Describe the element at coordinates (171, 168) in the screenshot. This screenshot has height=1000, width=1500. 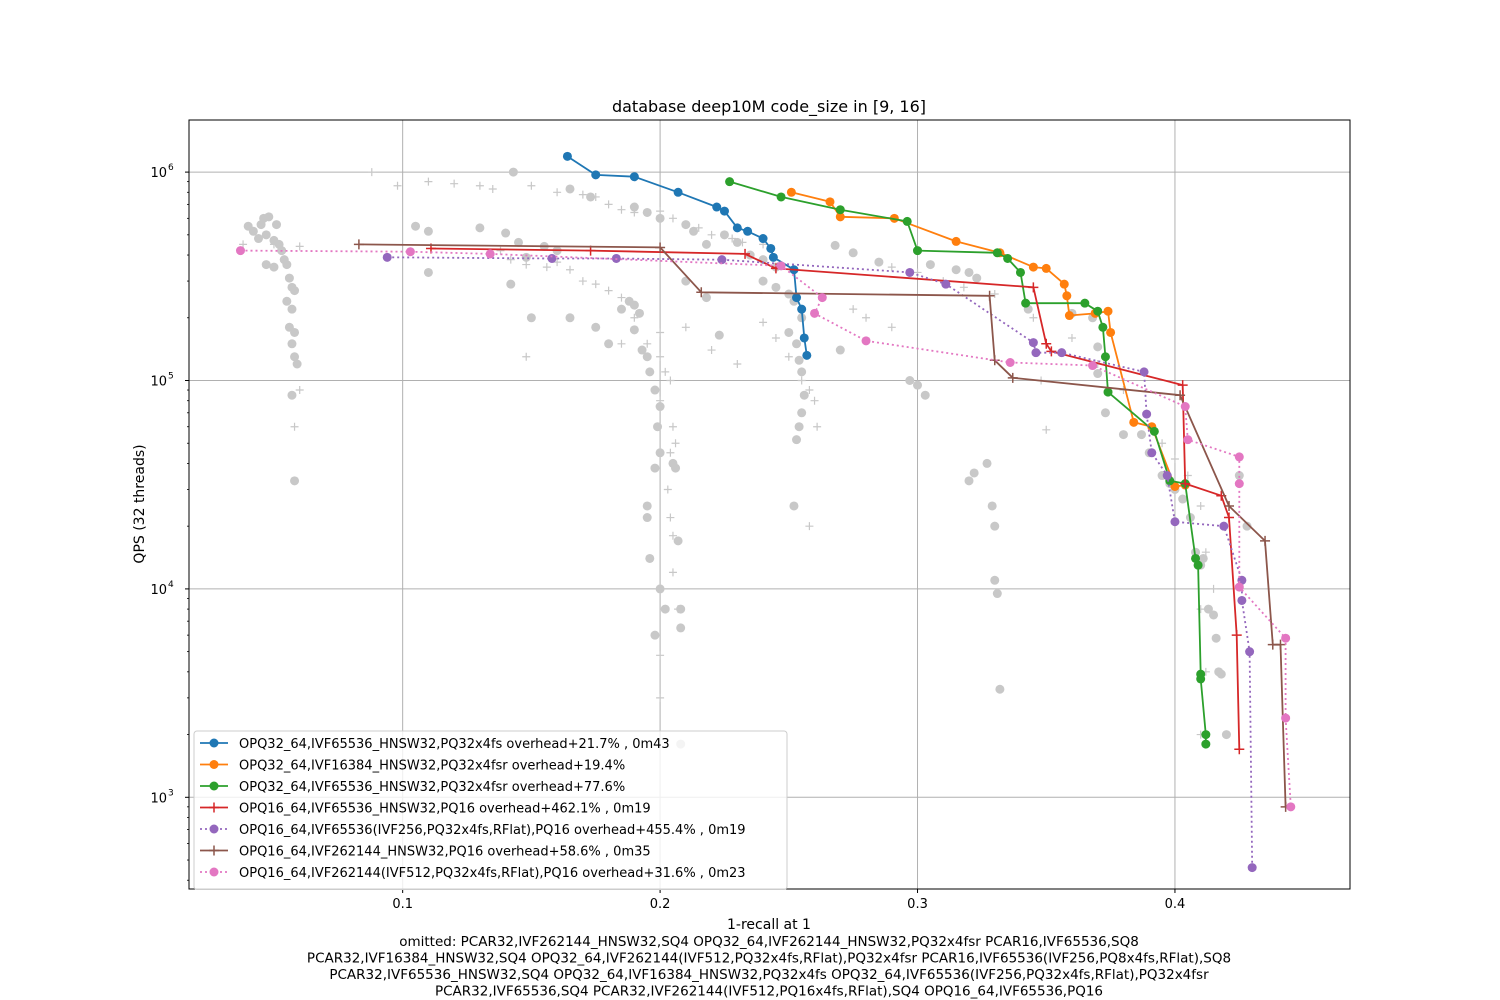
I see `y-tick-exponent: 6` at that location.